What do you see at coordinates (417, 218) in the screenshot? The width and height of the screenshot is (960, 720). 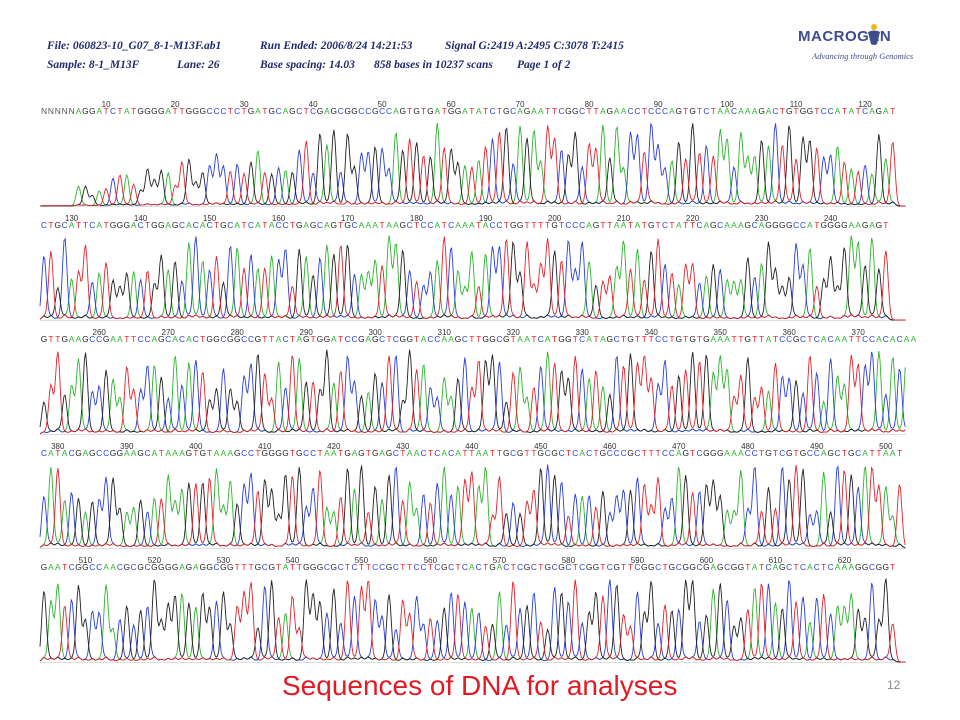 I see `base-position-tick: 180` at bounding box center [417, 218].